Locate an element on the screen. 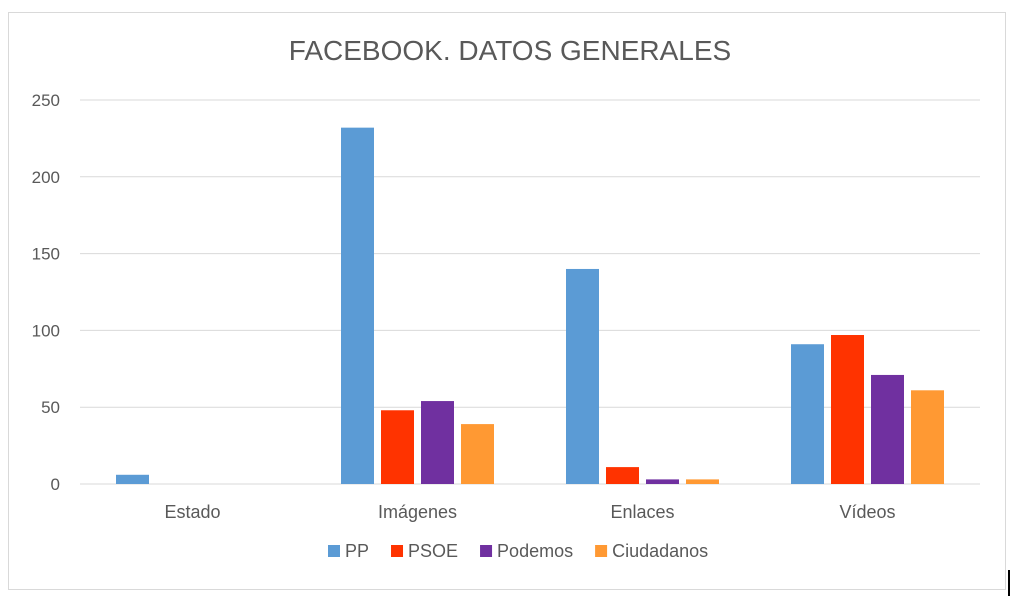 This screenshot has width=1032, height=612. x-tick-label-1: Imágenes is located at coordinates (417, 512).